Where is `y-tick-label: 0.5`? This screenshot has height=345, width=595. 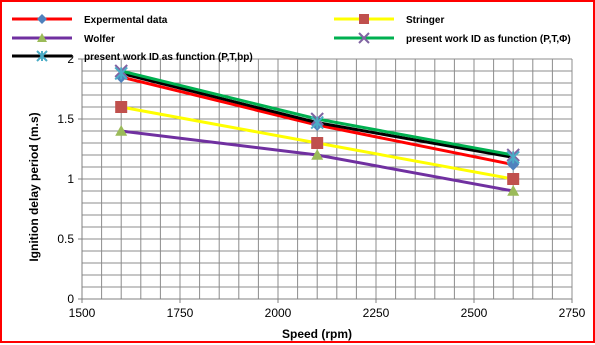
y-tick-label: 0.5 is located at coordinates (65, 239).